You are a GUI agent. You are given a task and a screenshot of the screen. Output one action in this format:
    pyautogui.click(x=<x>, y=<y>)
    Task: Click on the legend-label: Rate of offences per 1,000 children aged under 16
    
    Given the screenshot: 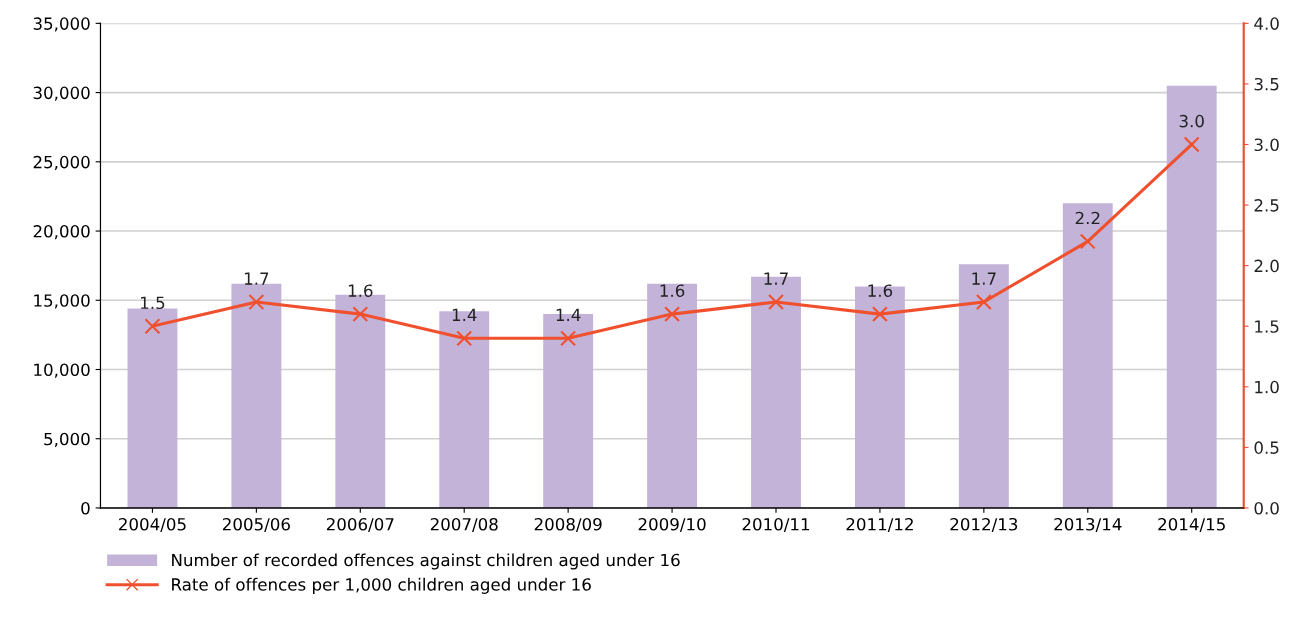 What is the action you would take?
    pyautogui.click(x=381, y=585)
    